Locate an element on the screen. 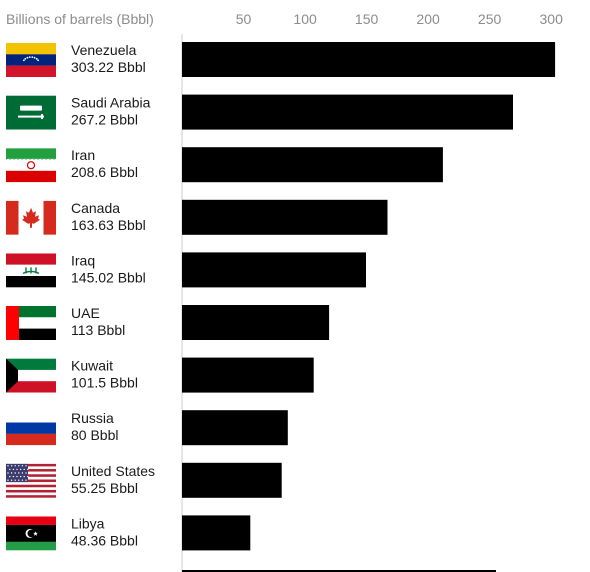 The image size is (590, 572). value-label: 113 Bbbl is located at coordinates (98, 330).